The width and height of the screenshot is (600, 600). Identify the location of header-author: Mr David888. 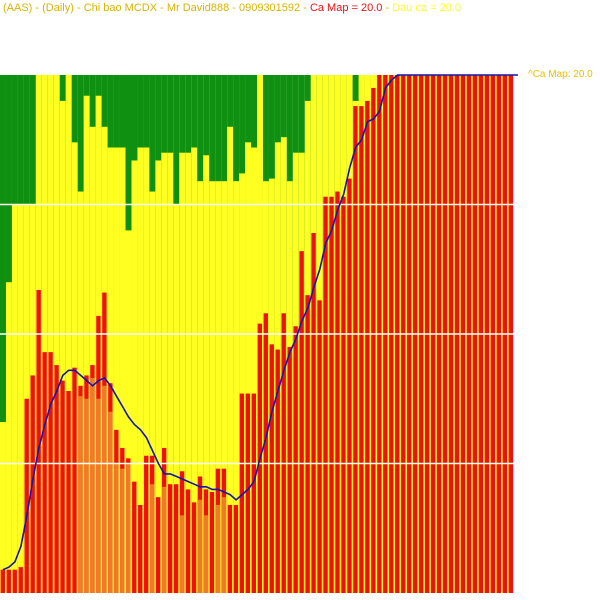
(198, 8).